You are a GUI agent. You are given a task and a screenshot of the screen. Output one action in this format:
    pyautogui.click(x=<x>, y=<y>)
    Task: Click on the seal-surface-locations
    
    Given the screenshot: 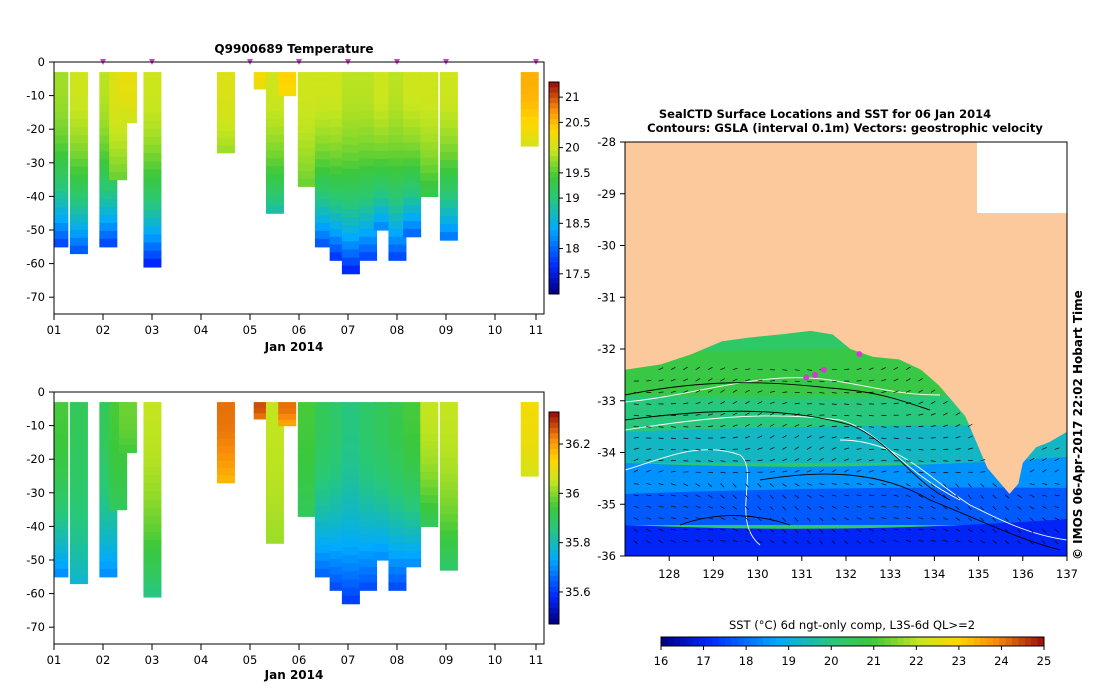 What is the action you would take?
    pyautogui.click(x=833, y=366)
    